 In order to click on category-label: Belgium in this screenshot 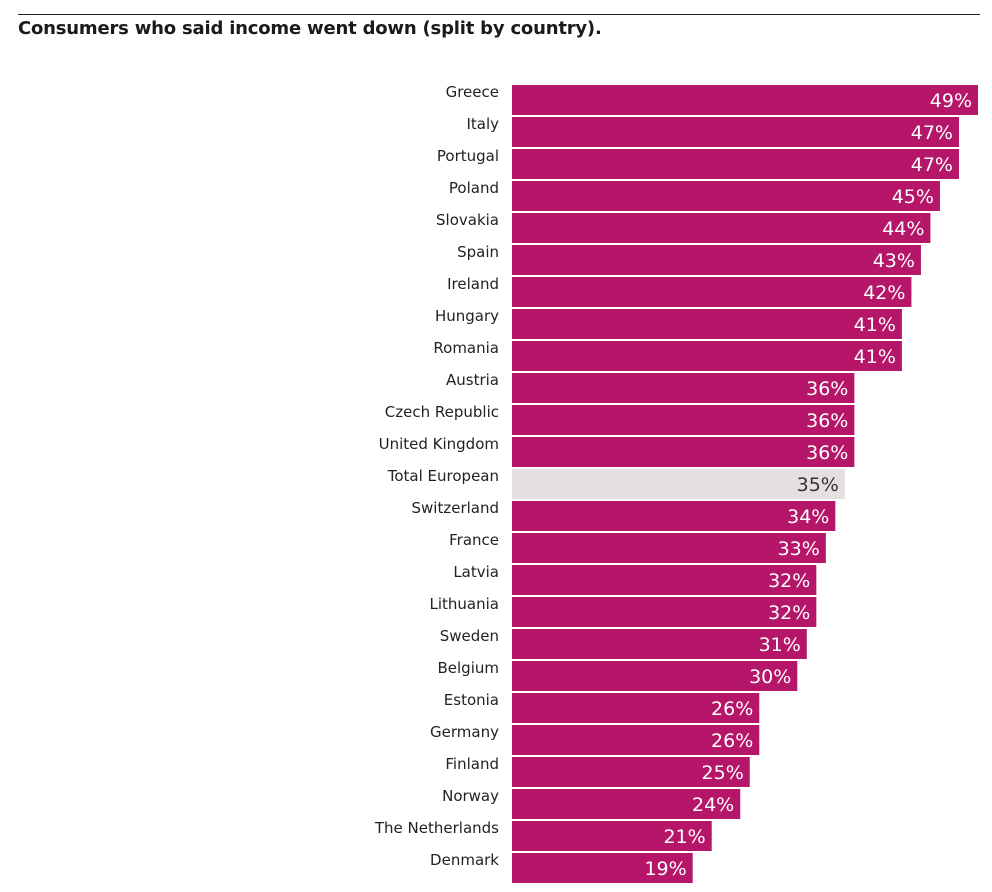, I will do `click(469, 668)`.